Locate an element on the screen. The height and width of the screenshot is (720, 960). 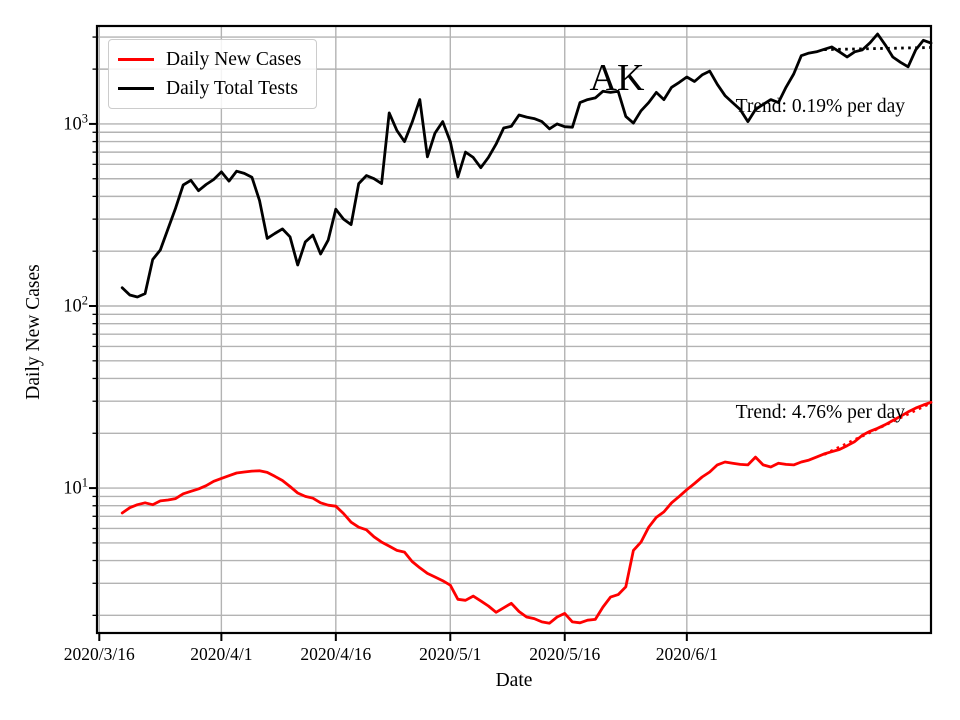
trend-annotation-tests: Trend: 0.19% per day is located at coordinates (820, 106).